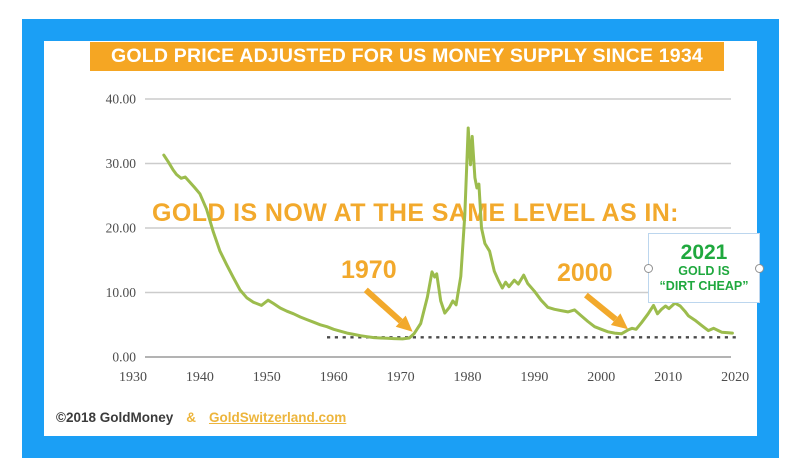  Describe the element at coordinates (369, 270) in the screenshot. I see `annotation-1970: 1970` at that location.